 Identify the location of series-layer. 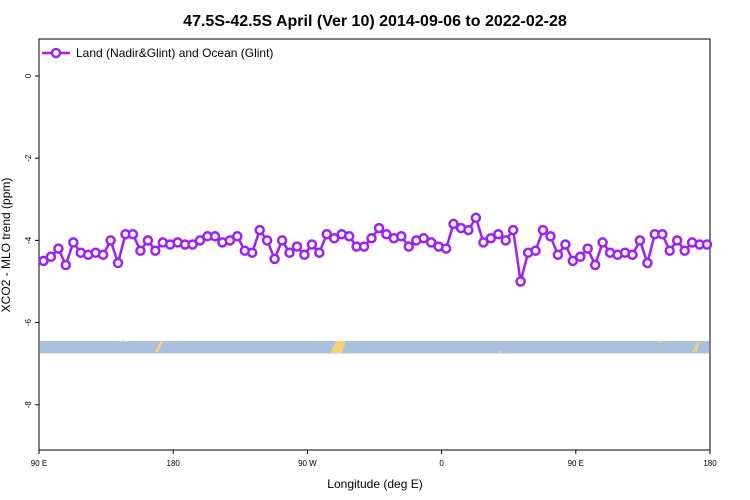
(375, 249).